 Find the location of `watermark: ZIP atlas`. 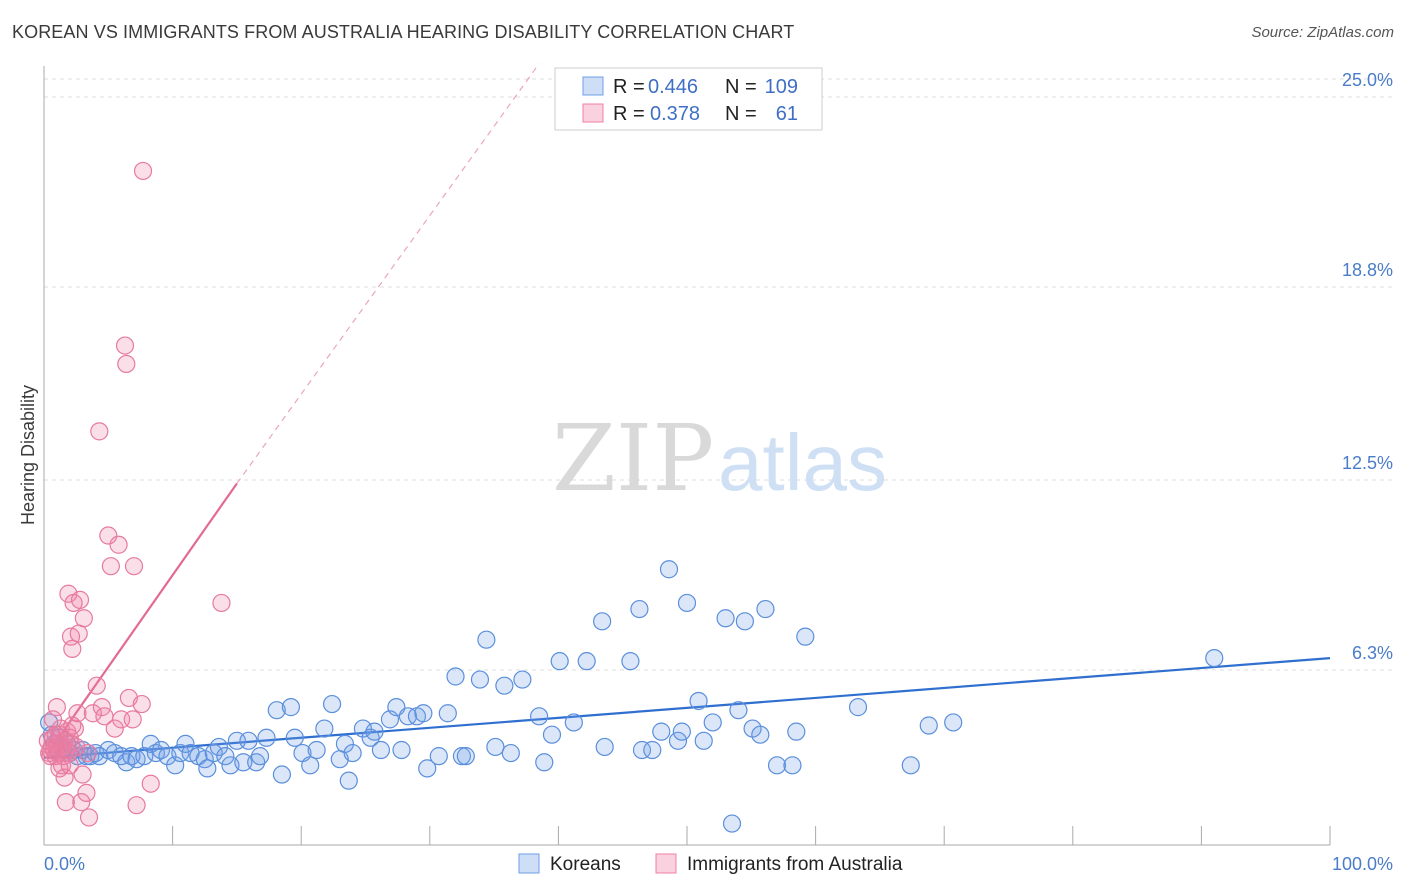

watermark: ZIP atlas is located at coordinates (719, 458).